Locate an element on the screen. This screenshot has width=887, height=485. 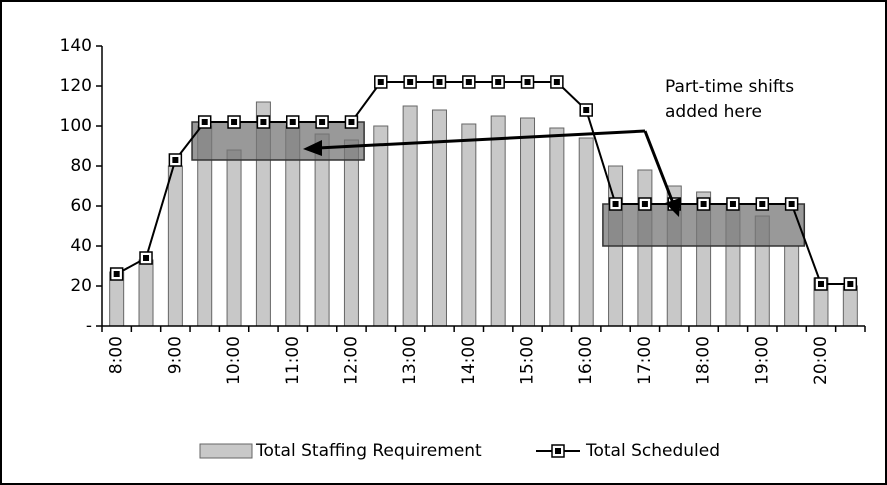
x-tick-label: 12:00 is located at coordinates (351, 360).